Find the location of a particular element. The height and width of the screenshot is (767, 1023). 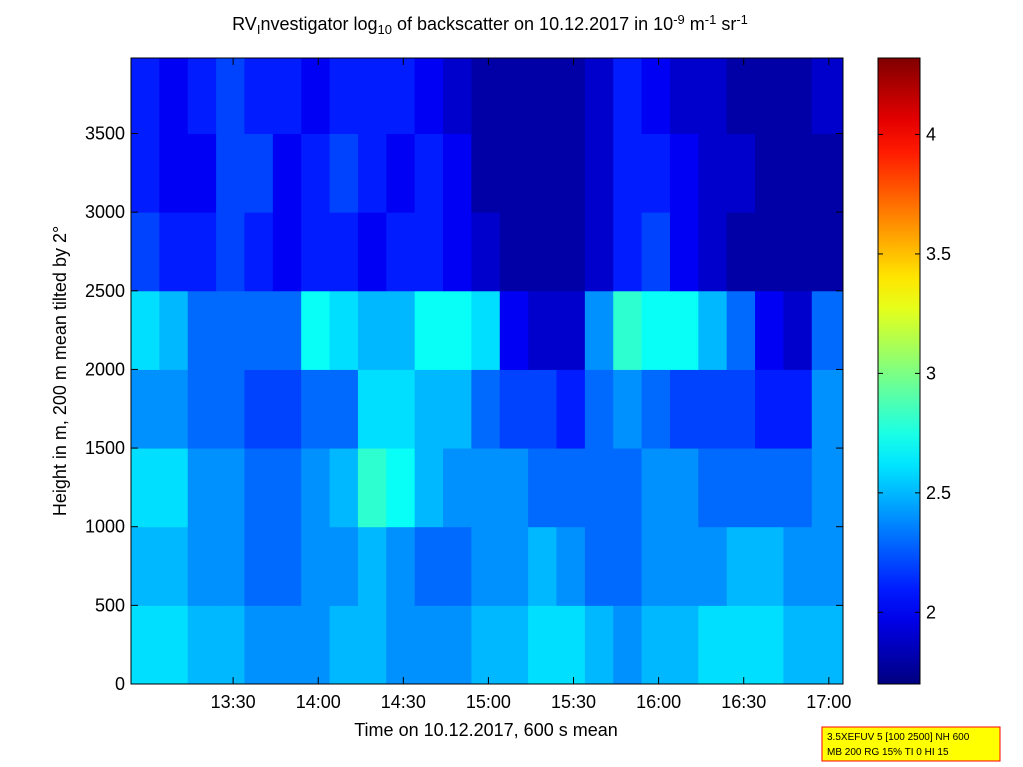

colorbar-tick-label: 2.5 is located at coordinates (938, 493).